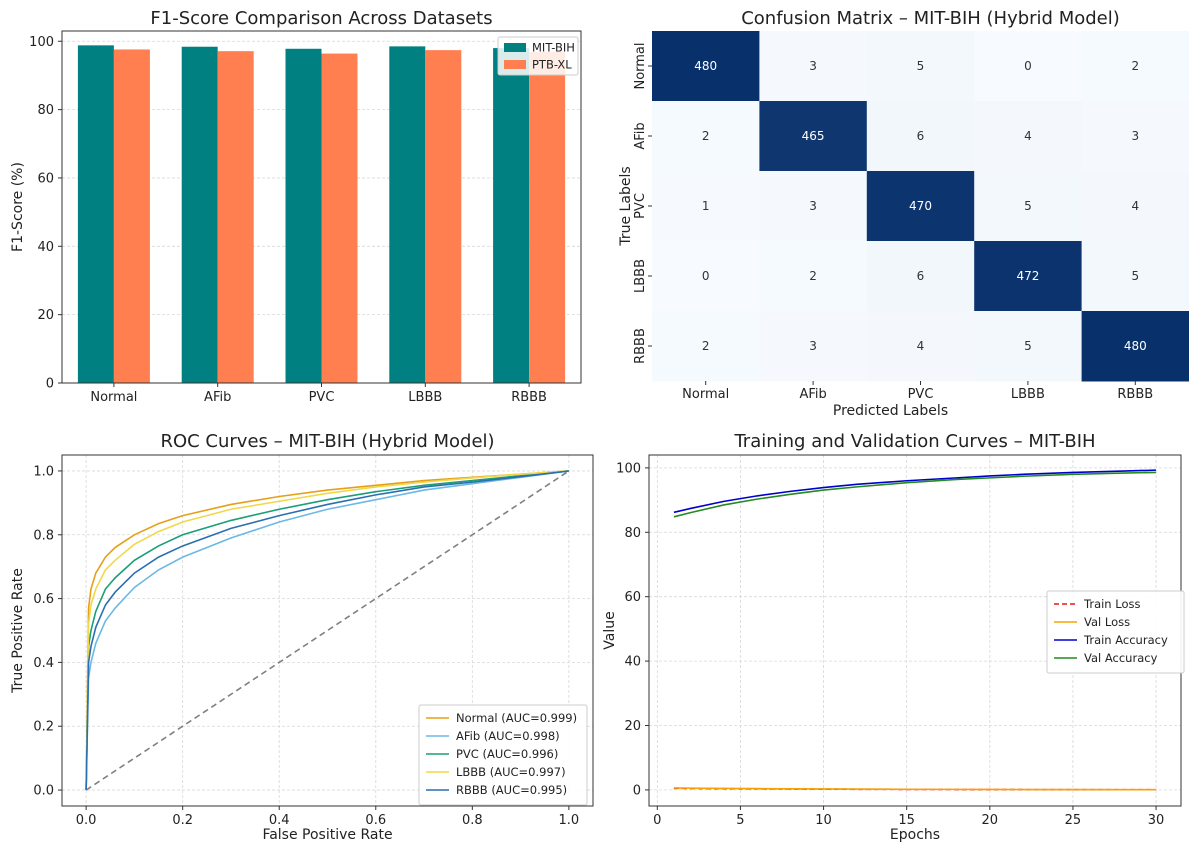 The image size is (1189, 846). Describe the element at coordinates (640, 65) in the screenshot. I see `y-tick-label: Normal` at that location.